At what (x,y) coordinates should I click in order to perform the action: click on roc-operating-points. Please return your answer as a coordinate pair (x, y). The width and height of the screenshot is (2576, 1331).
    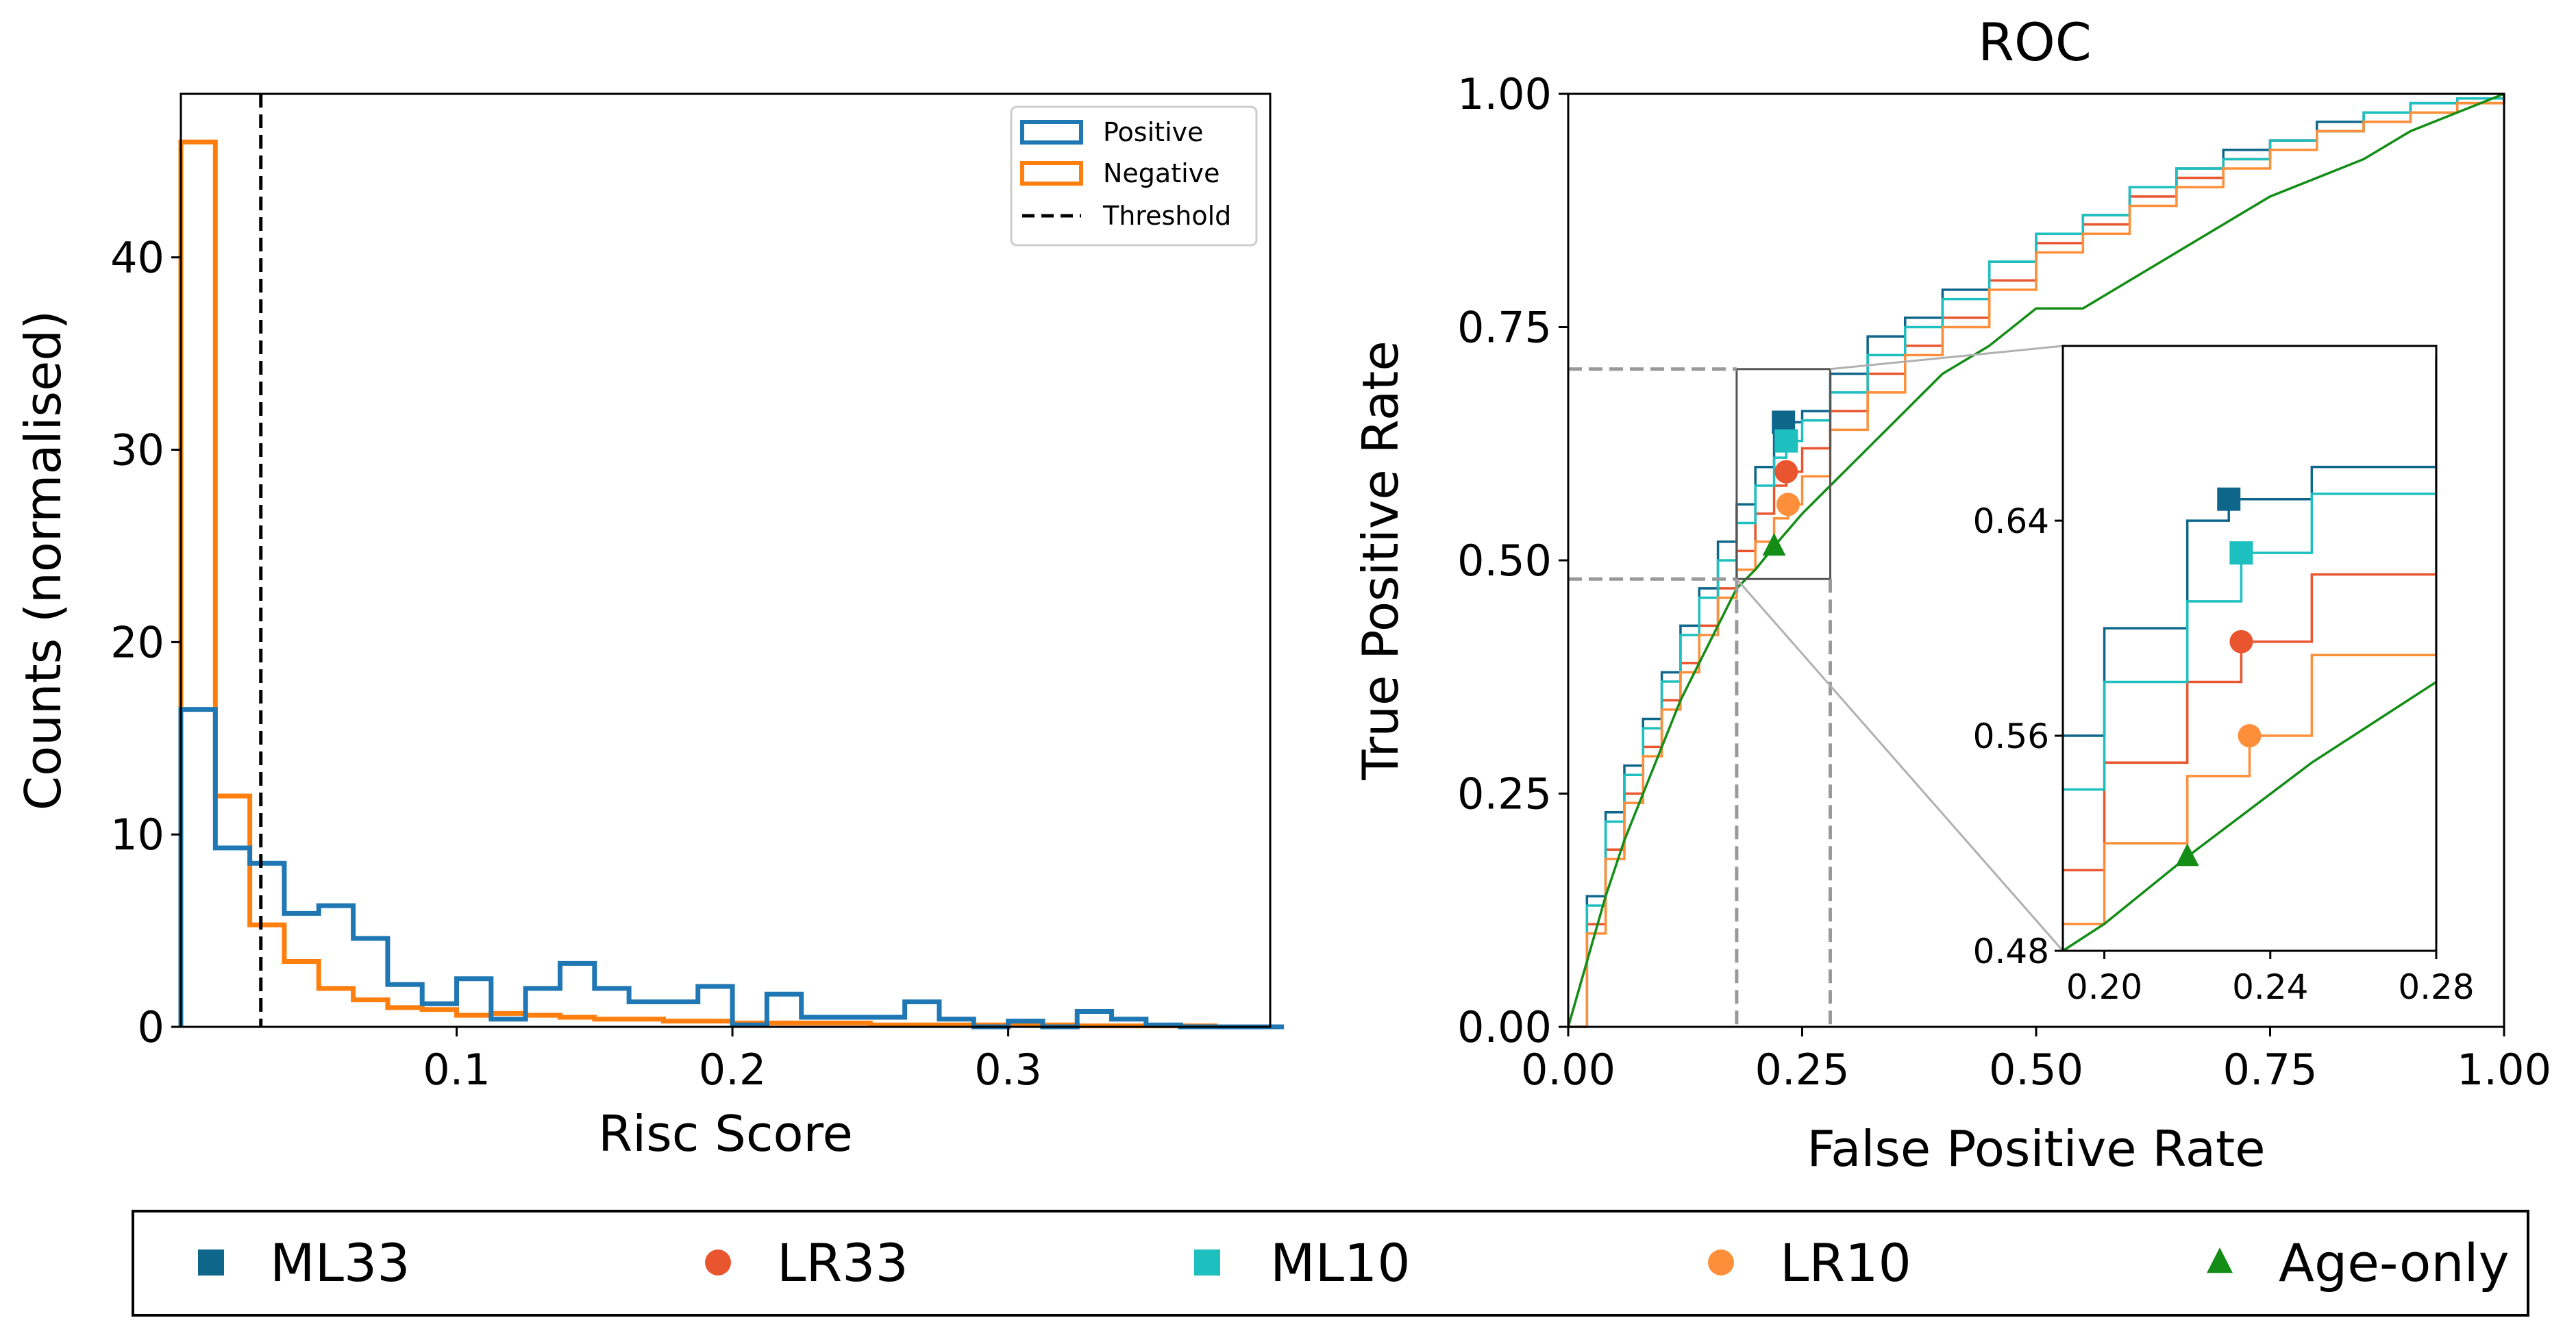
    Looking at the image, I should click on (1781, 483).